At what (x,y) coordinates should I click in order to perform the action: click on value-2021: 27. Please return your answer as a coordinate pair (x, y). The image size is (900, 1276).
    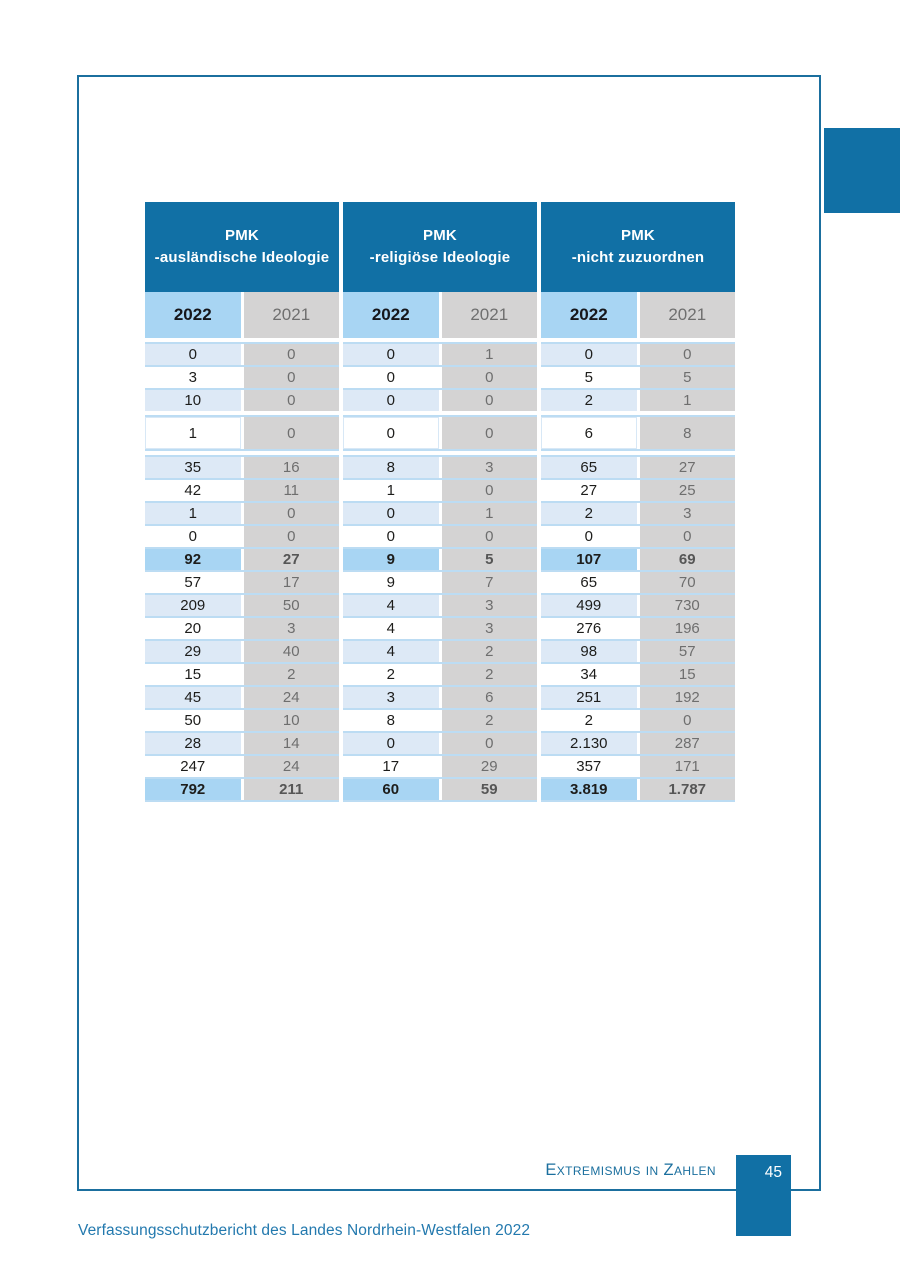
    Looking at the image, I should click on (687, 467).